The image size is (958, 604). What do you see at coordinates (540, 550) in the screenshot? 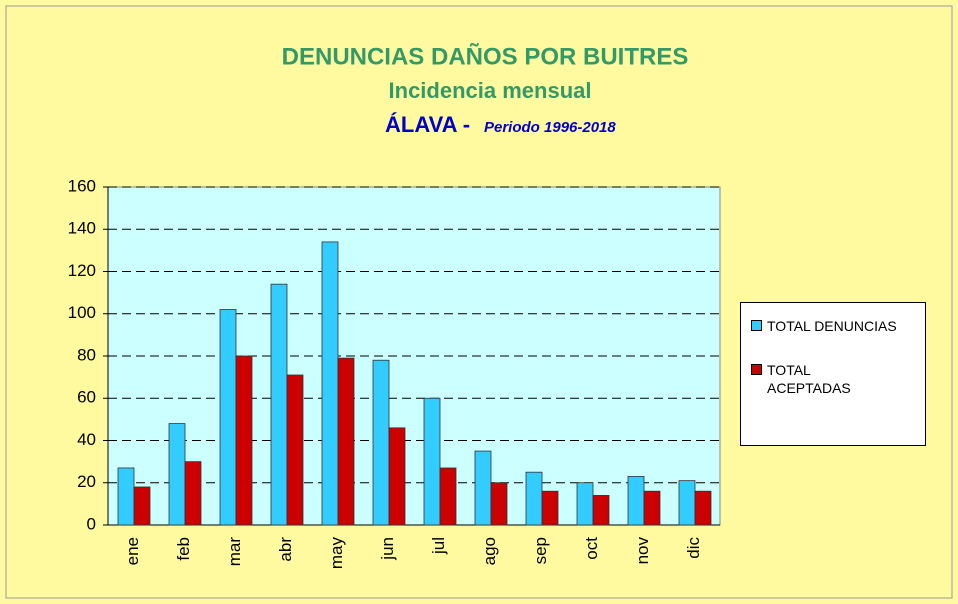
I see `x-tick-label: sep` at bounding box center [540, 550].